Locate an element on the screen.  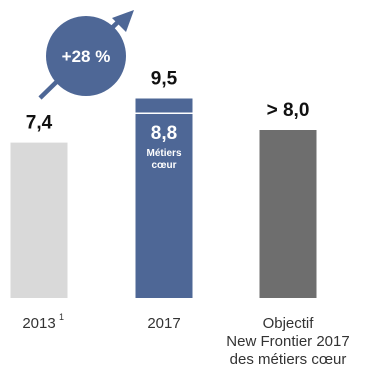
value-label-objectif: > 8,0 is located at coordinates (288, 110).